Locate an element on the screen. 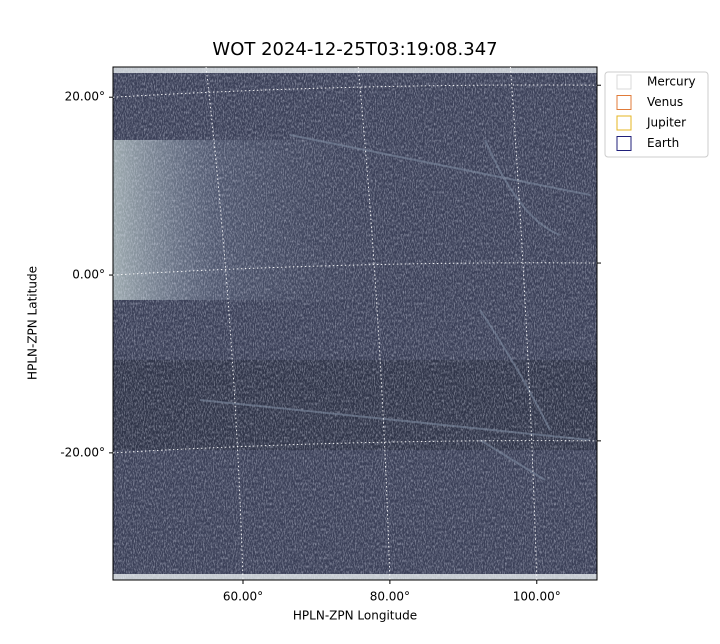 The width and height of the screenshot is (720, 644). x-tick-label: 100.00° is located at coordinates (537, 597).